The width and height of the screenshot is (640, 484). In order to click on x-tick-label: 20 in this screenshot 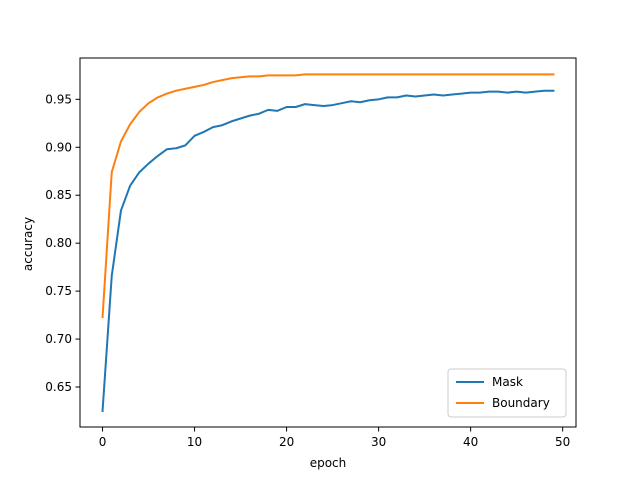, I will do `click(286, 442)`.